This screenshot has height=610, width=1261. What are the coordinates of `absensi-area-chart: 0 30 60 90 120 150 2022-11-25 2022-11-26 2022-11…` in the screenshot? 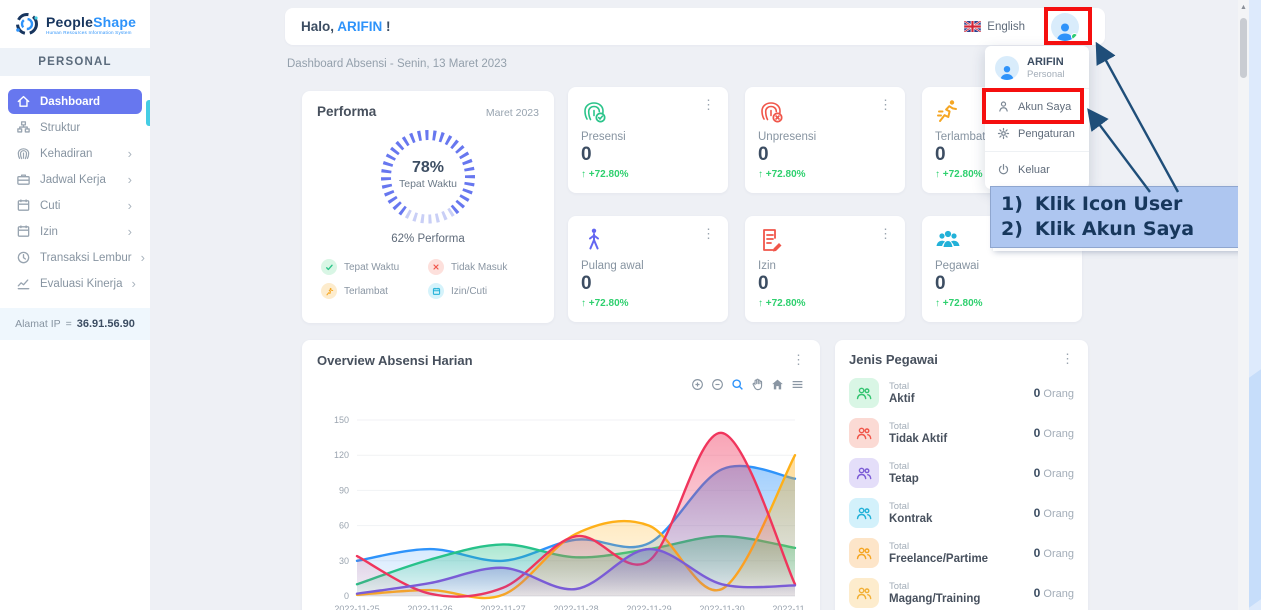 It's located at (569, 512).